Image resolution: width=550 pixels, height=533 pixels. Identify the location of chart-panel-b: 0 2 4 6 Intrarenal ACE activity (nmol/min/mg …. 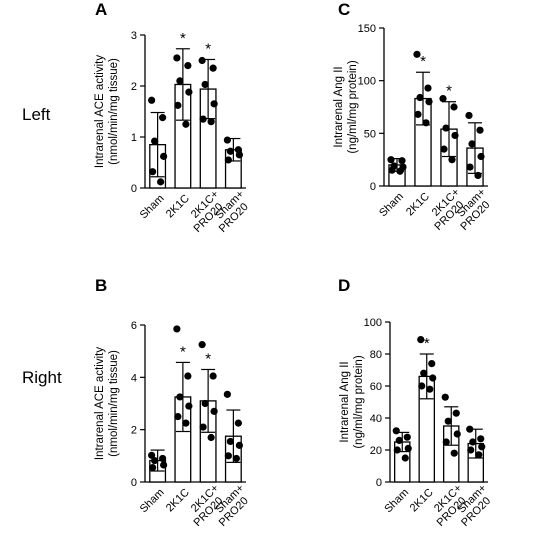
(172, 424).